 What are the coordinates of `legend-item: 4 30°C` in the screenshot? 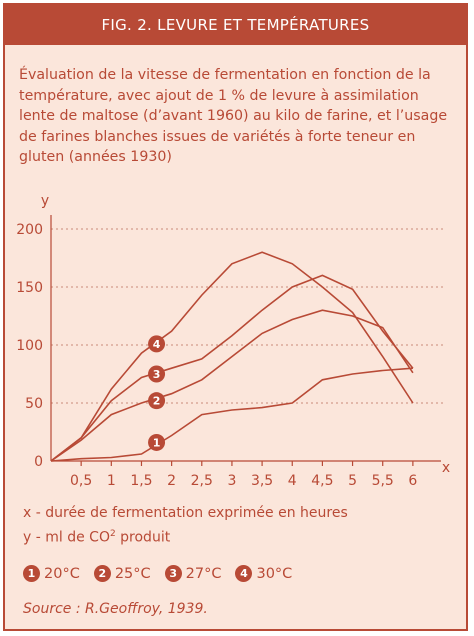 It's located at (263, 573).